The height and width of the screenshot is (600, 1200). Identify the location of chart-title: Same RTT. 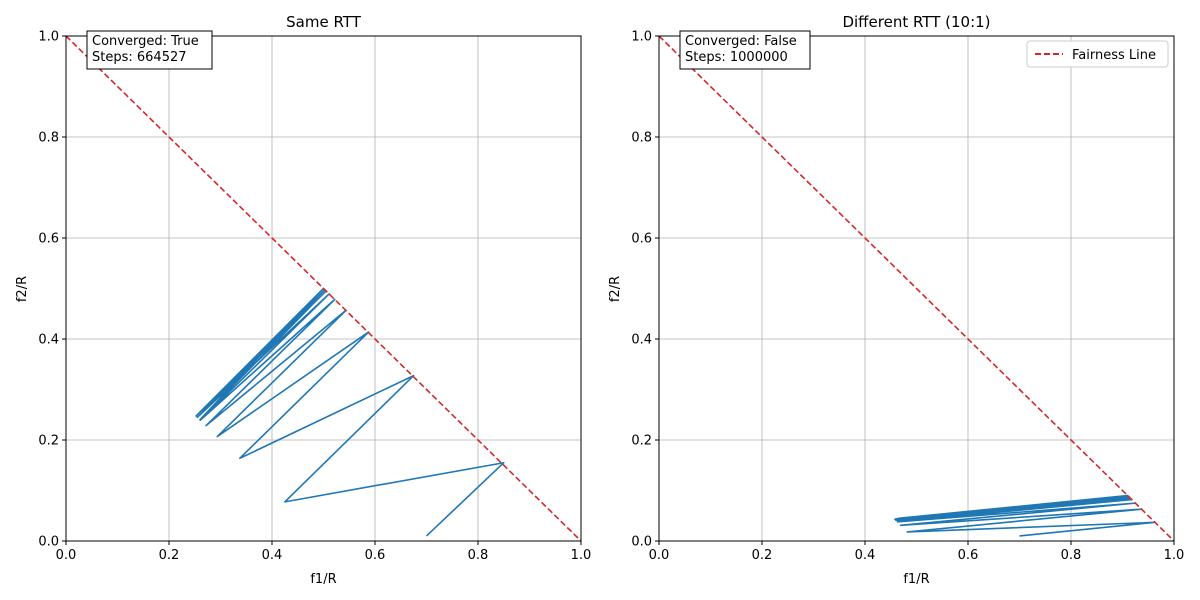
(324, 22).